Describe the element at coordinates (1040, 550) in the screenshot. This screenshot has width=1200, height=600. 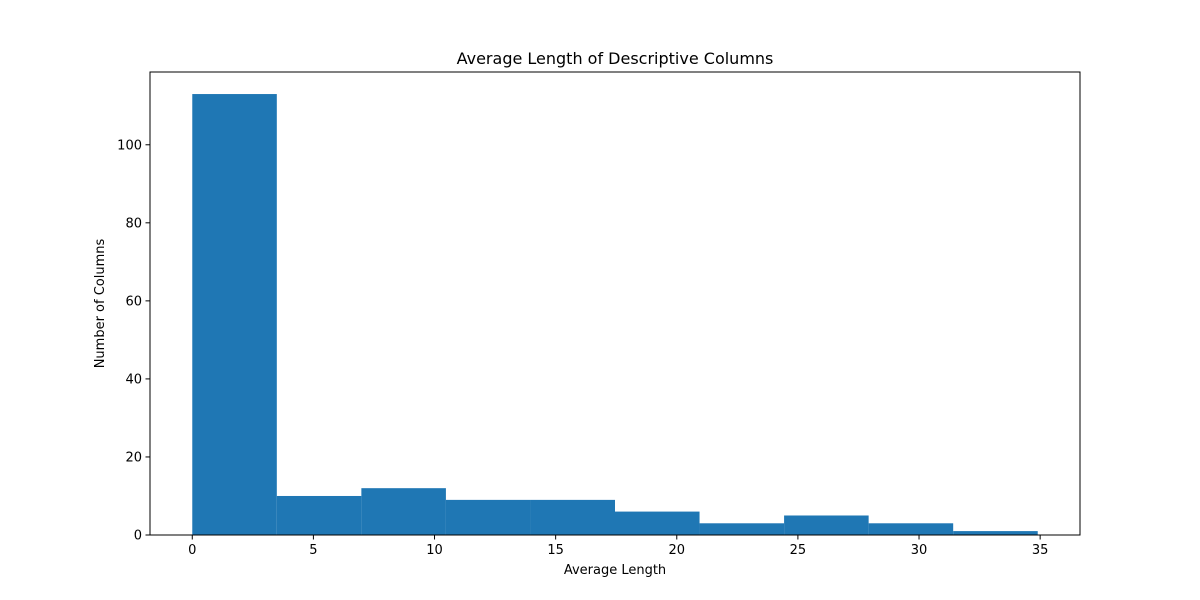
I see `x-tick-label: 35` at that location.